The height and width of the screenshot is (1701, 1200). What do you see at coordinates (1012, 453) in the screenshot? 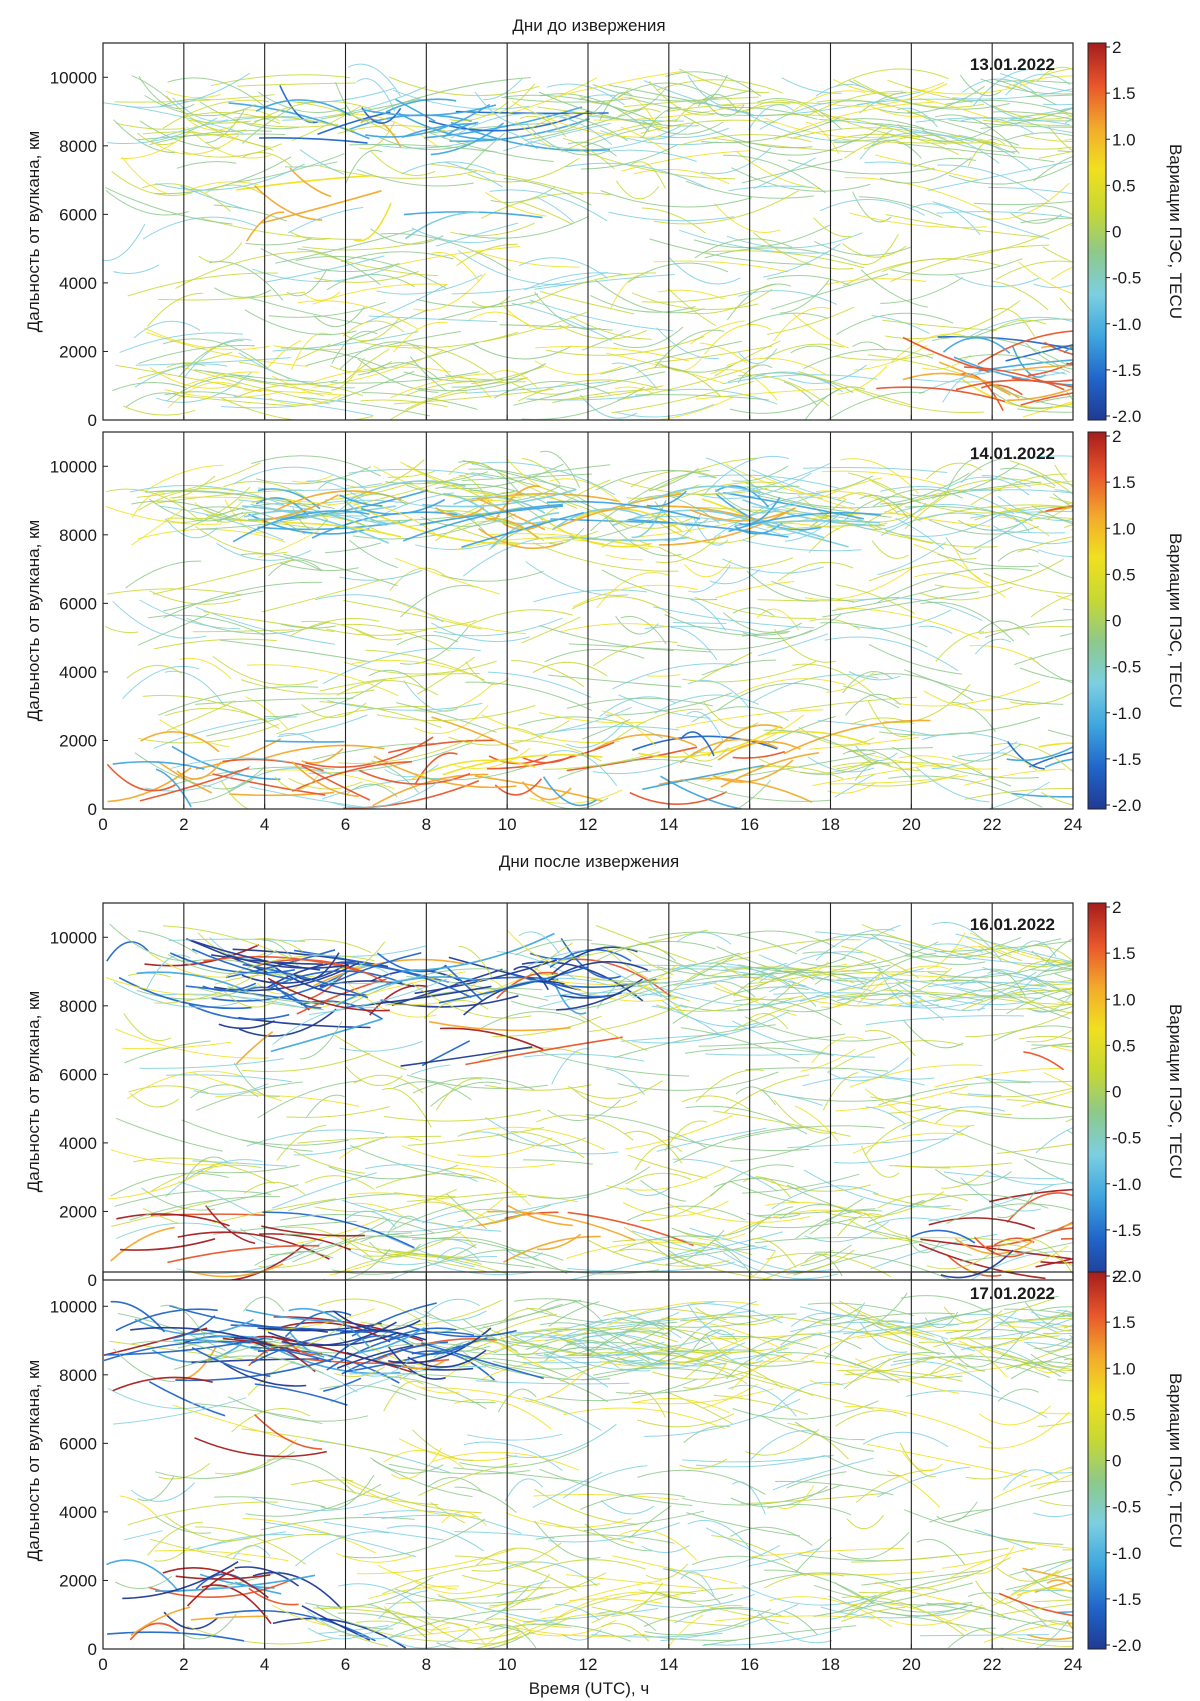
I see `panel-date-label: 14.01.2022` at bounding box center [1012, 453].